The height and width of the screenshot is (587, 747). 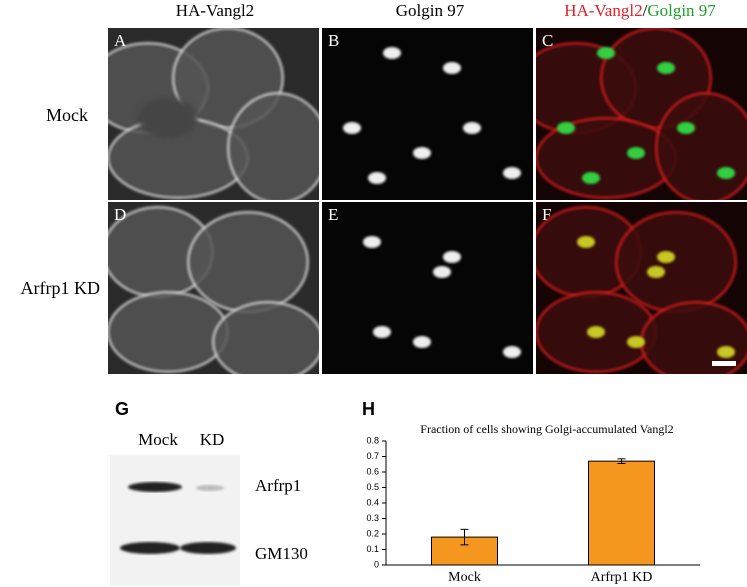 What do you see at coordinates (372, 502) in the screenshot?
I see `y-tick-label: 0.4` at bounding box center [372, 502].